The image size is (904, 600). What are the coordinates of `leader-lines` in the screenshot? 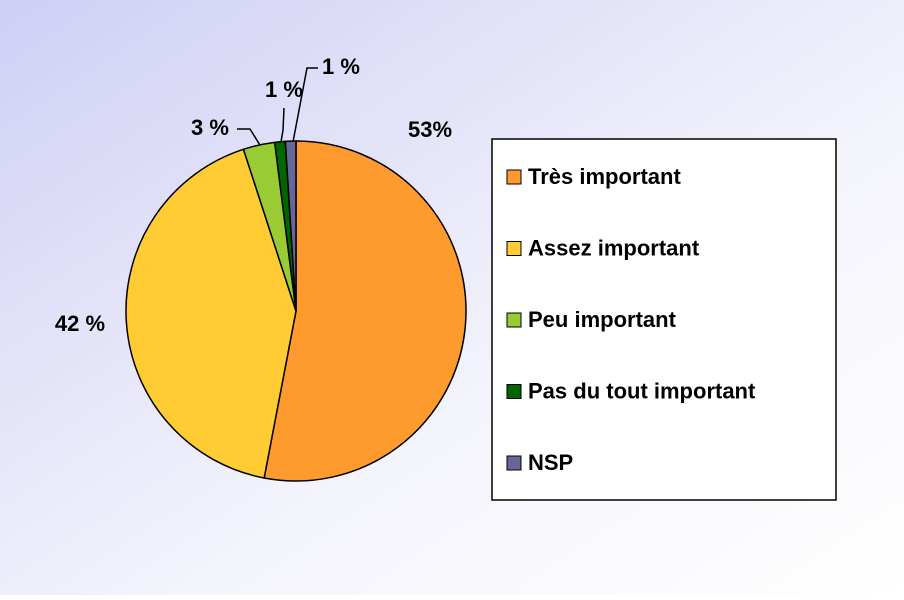 It's located at (277, 109).